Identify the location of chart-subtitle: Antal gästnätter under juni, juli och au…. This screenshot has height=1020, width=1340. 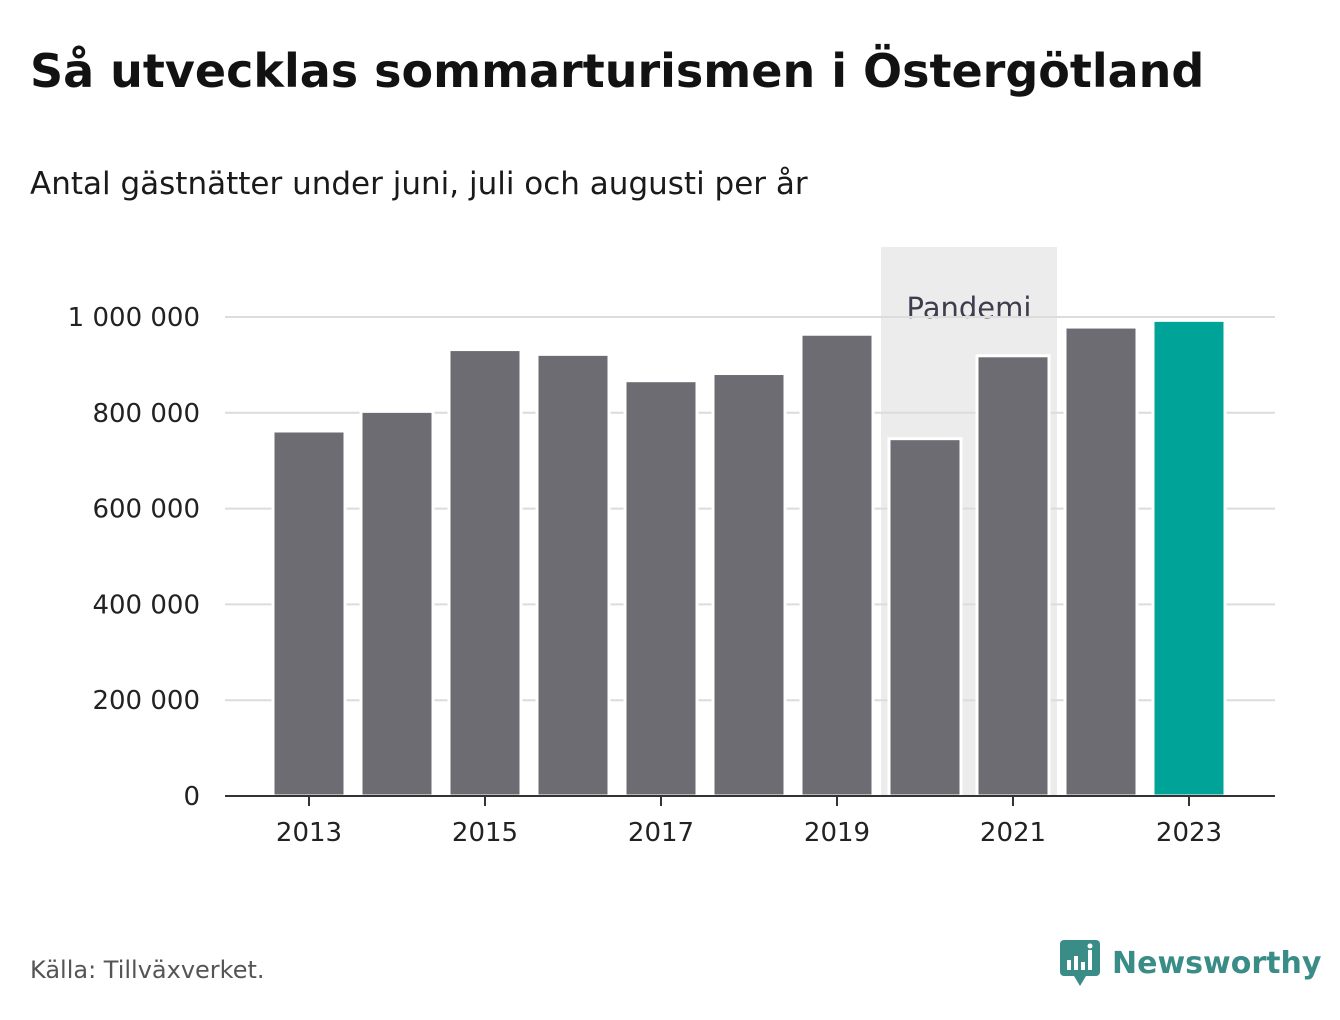
(419, 184).